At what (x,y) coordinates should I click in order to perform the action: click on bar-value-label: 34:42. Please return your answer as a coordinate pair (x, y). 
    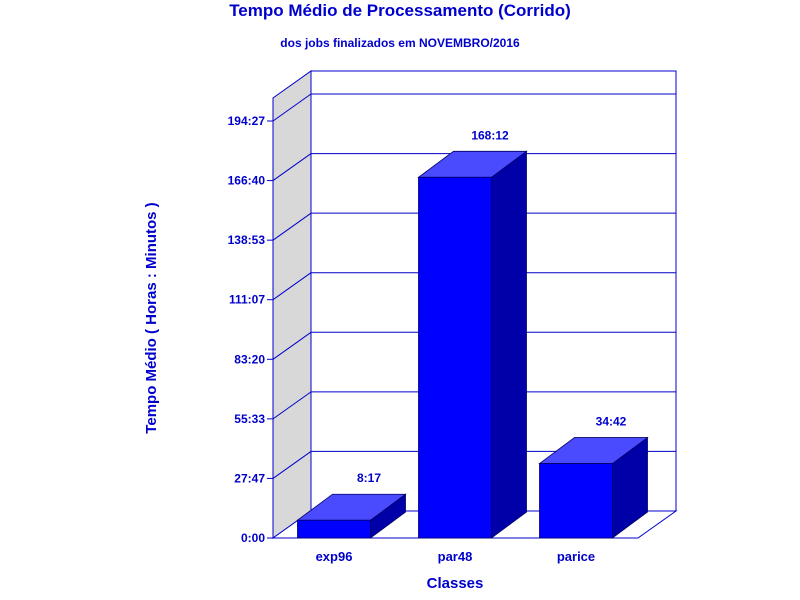
    Looking at the image, I should click on (611, 422).